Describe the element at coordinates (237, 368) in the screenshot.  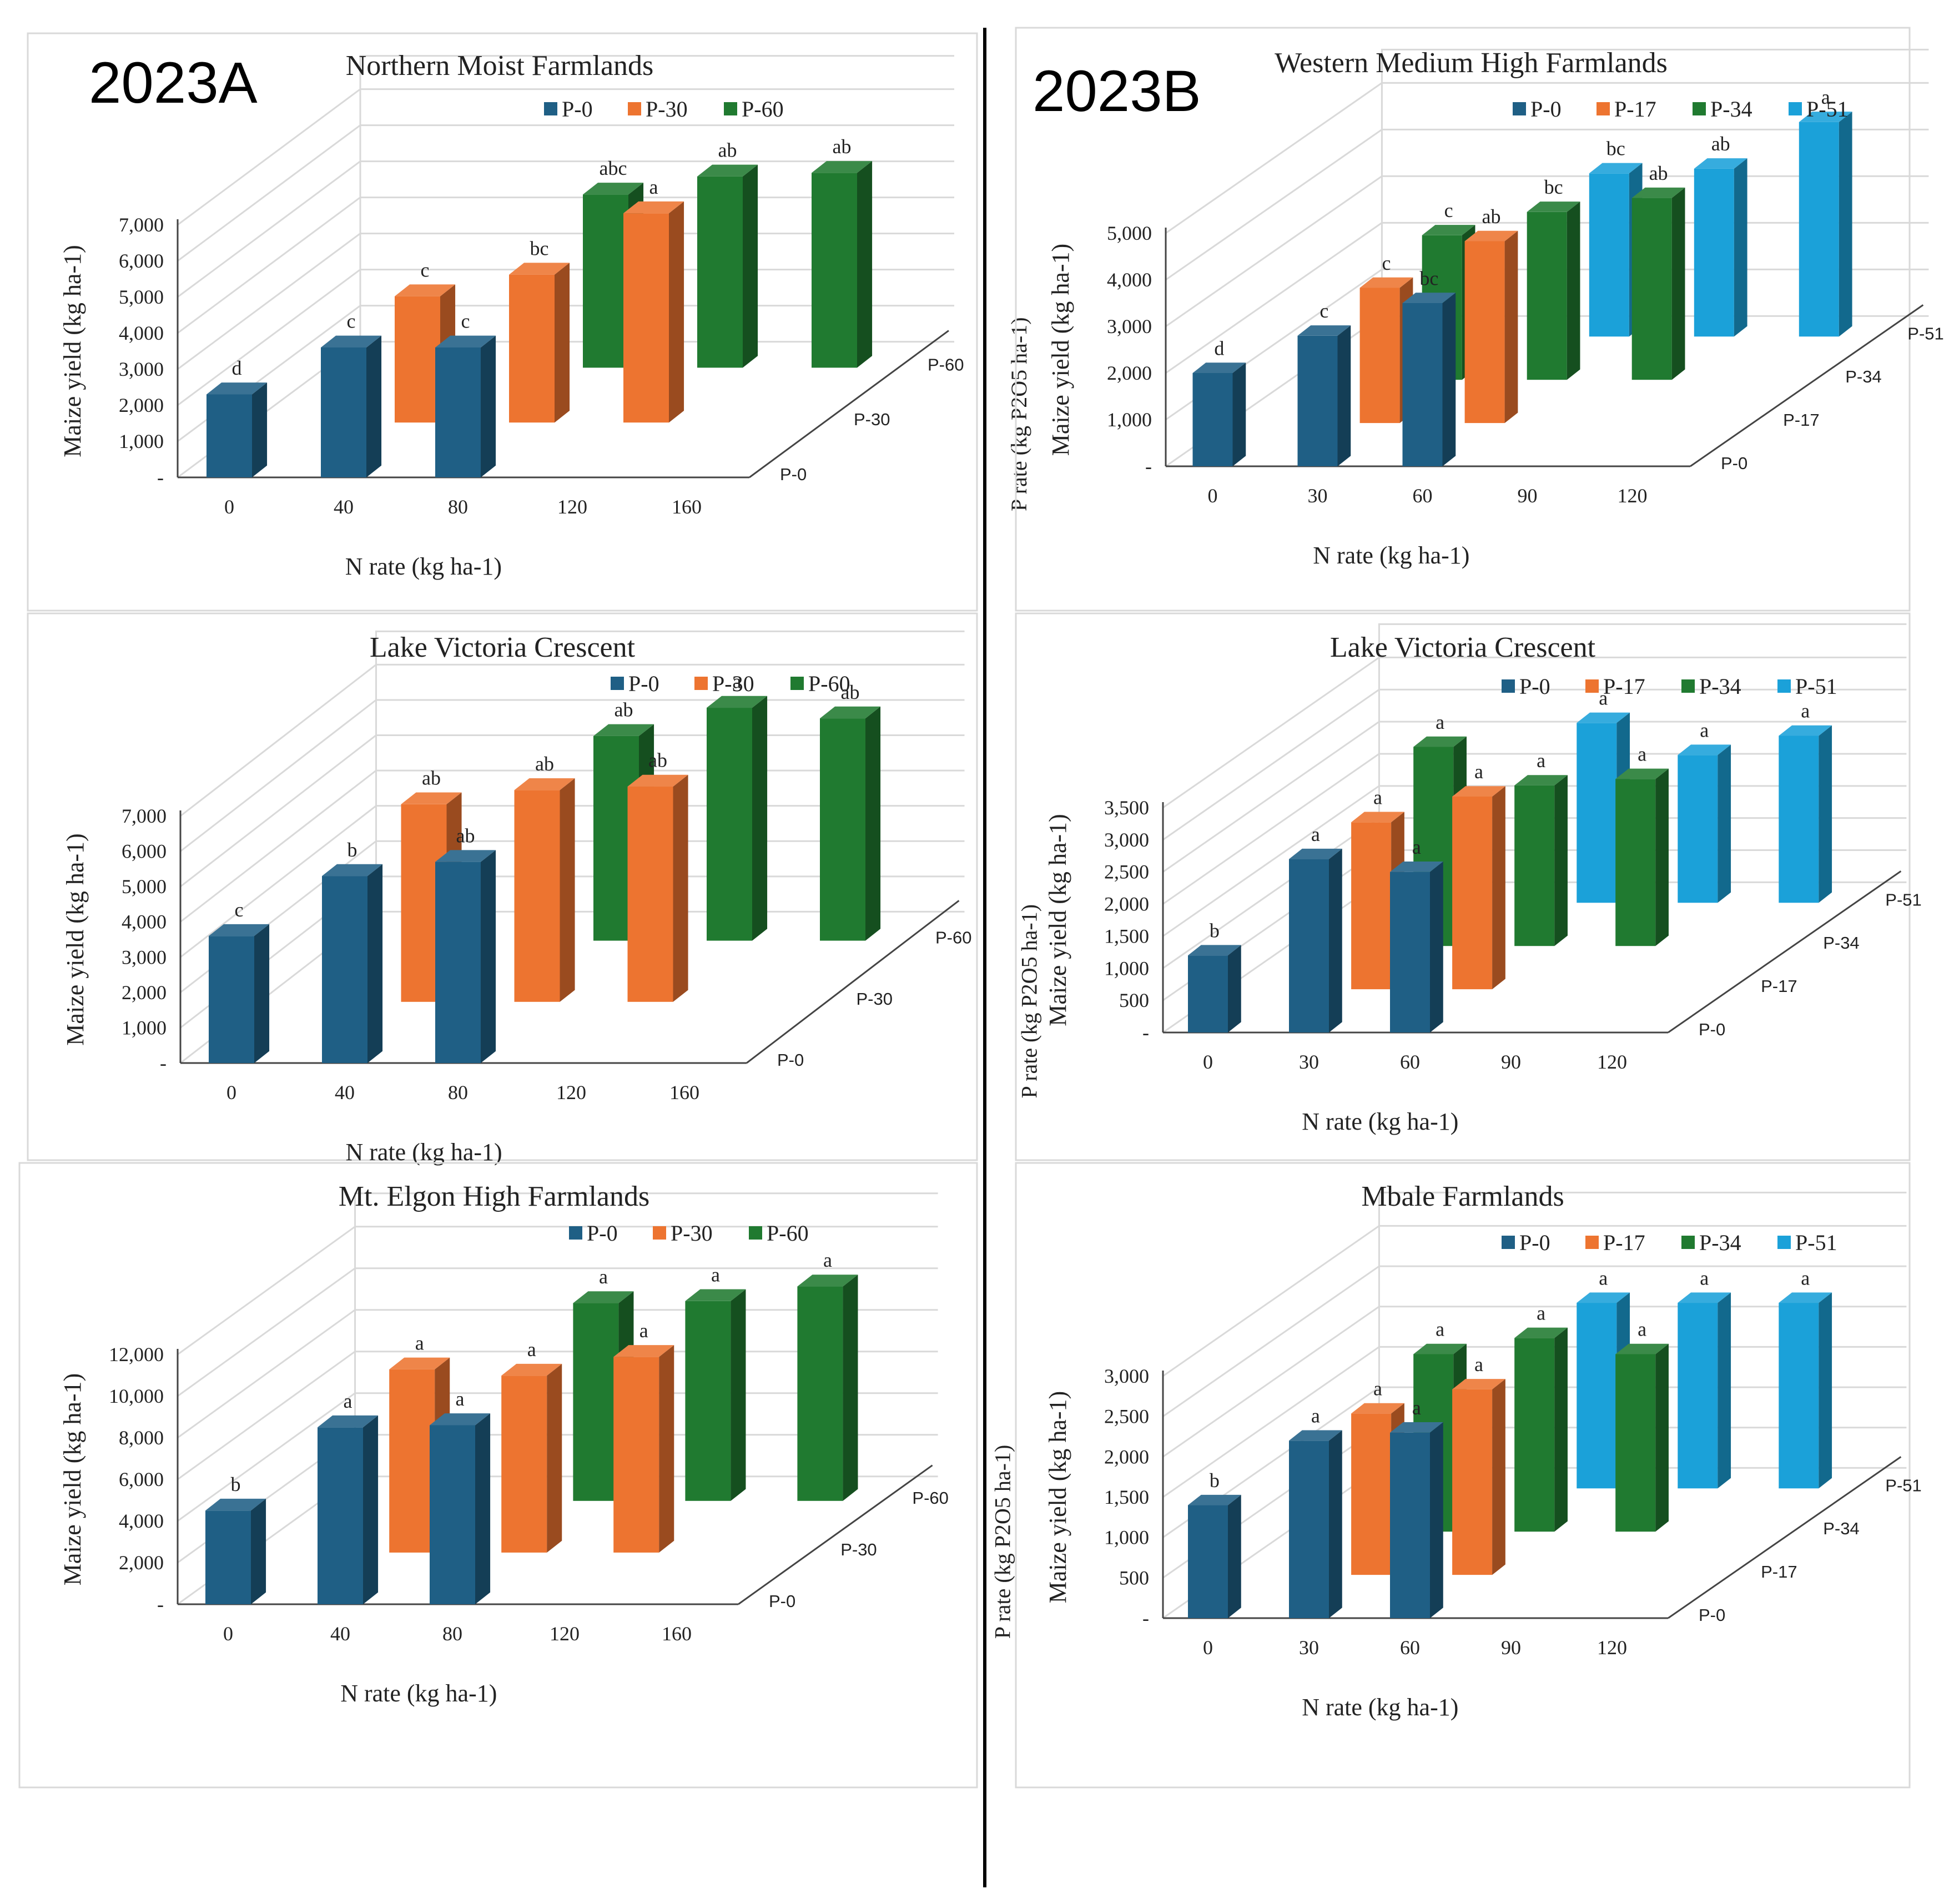
I see `data-label: d` at that location.